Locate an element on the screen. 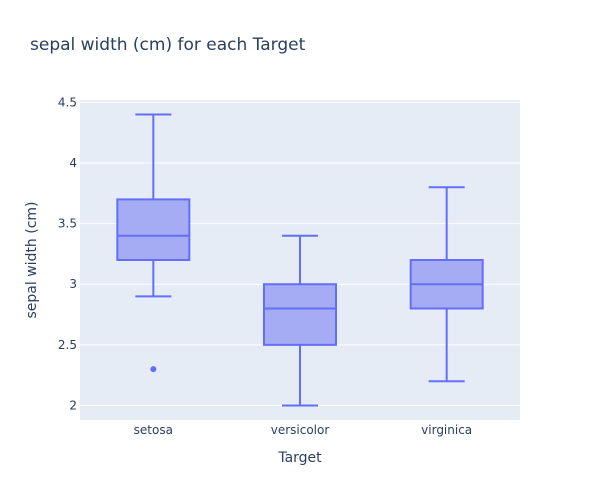  box-versicolor is located at coordinates (300, 320).